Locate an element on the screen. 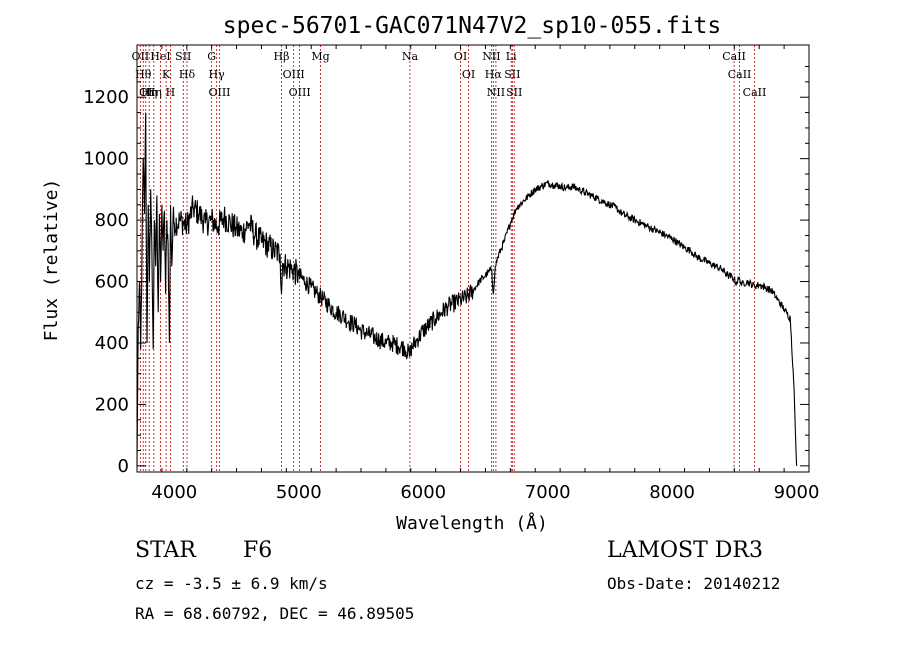  object-subclass: F6 is located at coordinates (258, 550).